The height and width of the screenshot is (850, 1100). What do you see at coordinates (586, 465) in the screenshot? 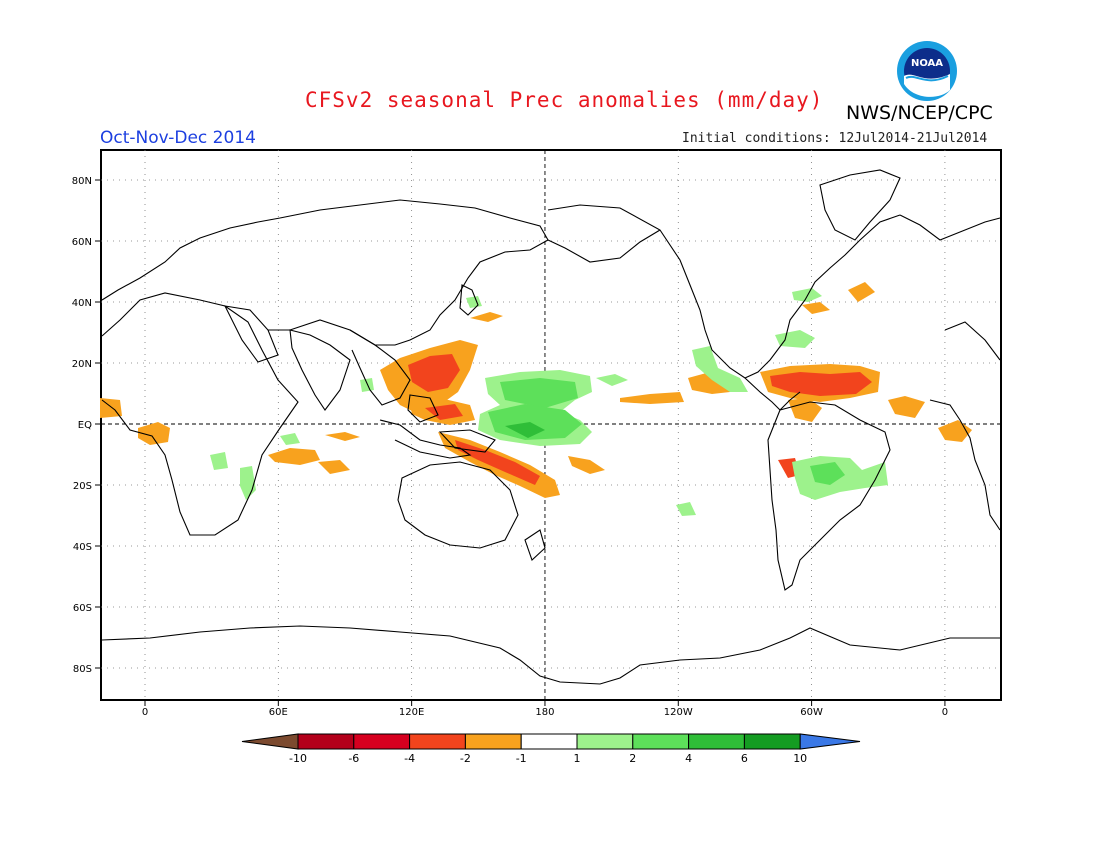
I see `dry-patch-south-pacific` at bounding box center [586, 465].